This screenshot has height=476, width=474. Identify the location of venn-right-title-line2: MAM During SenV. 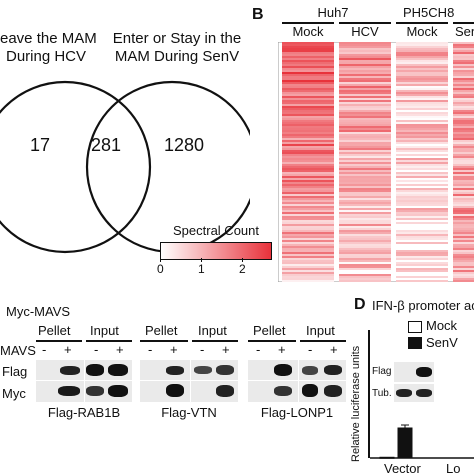
(177, 56).